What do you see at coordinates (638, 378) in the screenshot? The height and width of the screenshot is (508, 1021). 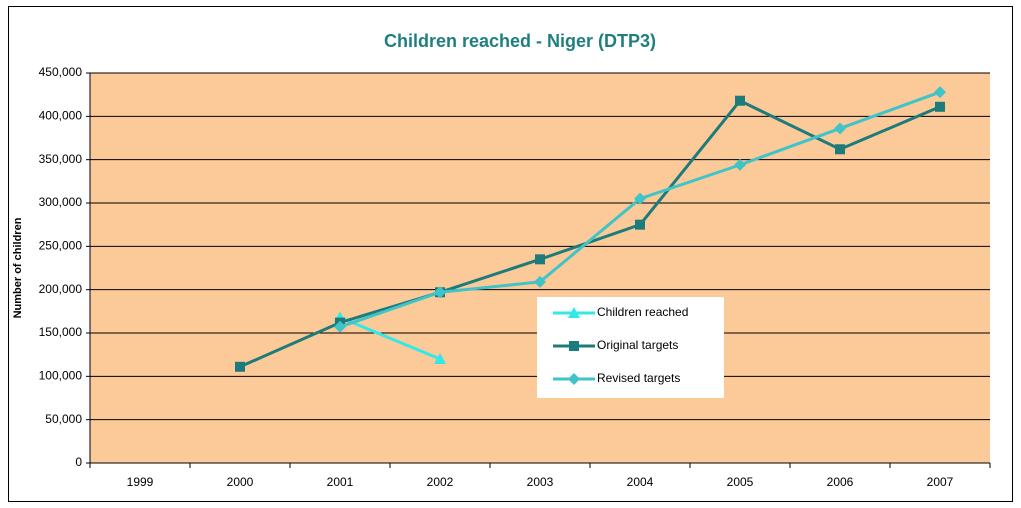 I see `legend-label: Revised targets` at bounding box center [638, 378].